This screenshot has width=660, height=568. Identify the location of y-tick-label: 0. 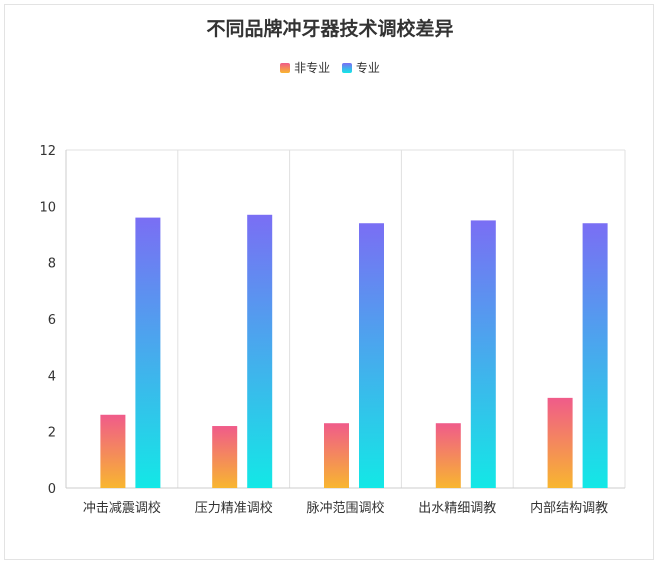
(52, 489).